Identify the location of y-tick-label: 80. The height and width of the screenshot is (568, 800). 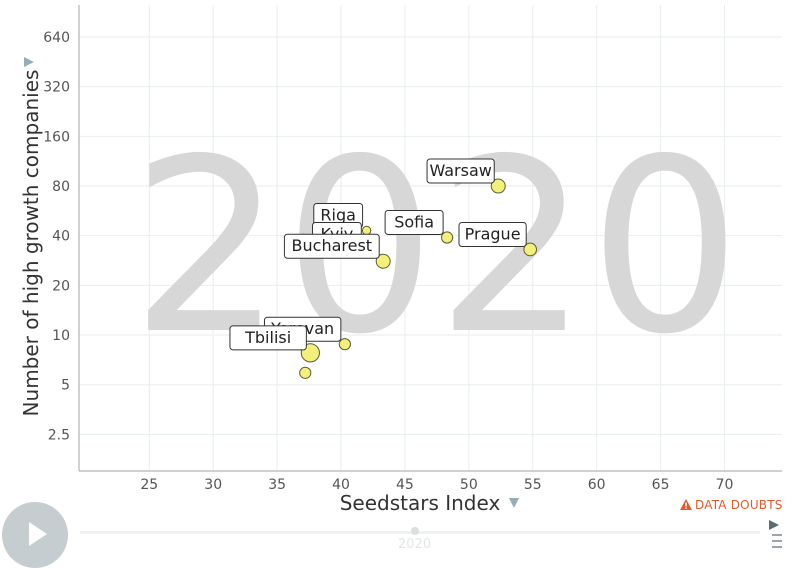
(61, 187).